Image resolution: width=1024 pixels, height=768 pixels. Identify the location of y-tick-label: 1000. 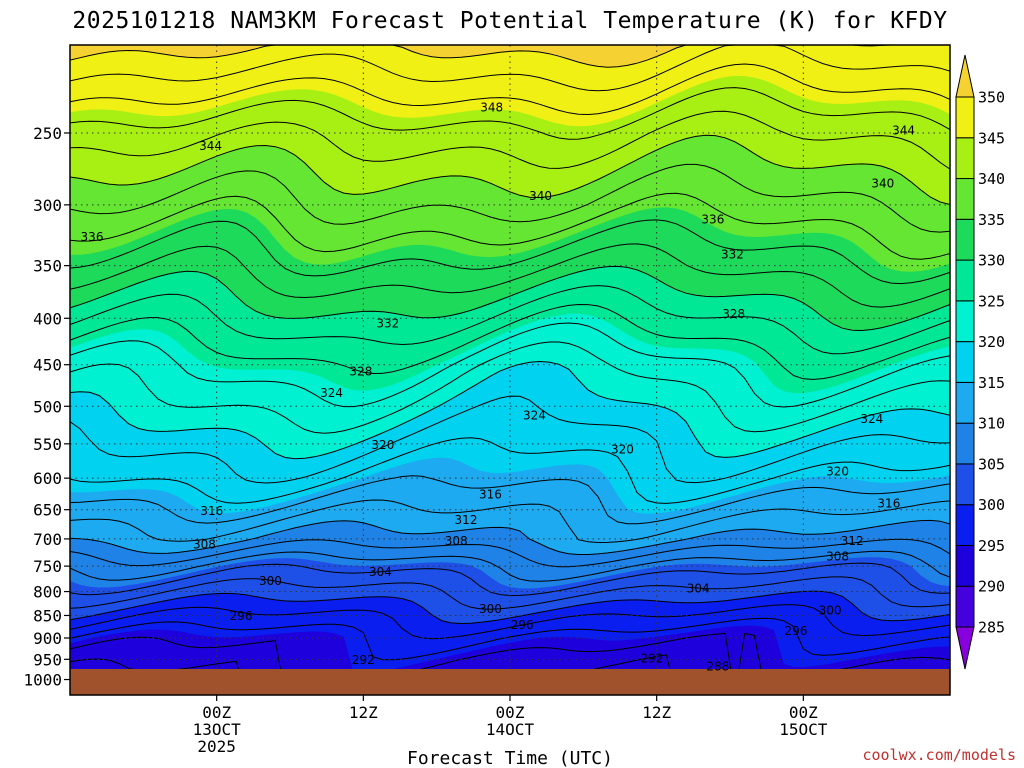
(42, 680).